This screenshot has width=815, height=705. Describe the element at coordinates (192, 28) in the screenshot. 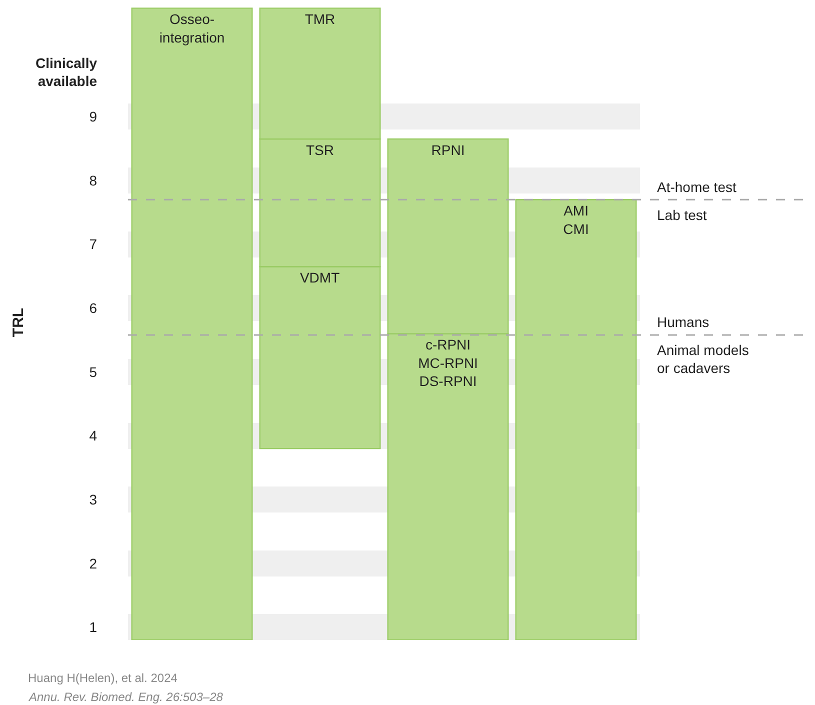

I see `data-label: Osseo- integration` at that location.